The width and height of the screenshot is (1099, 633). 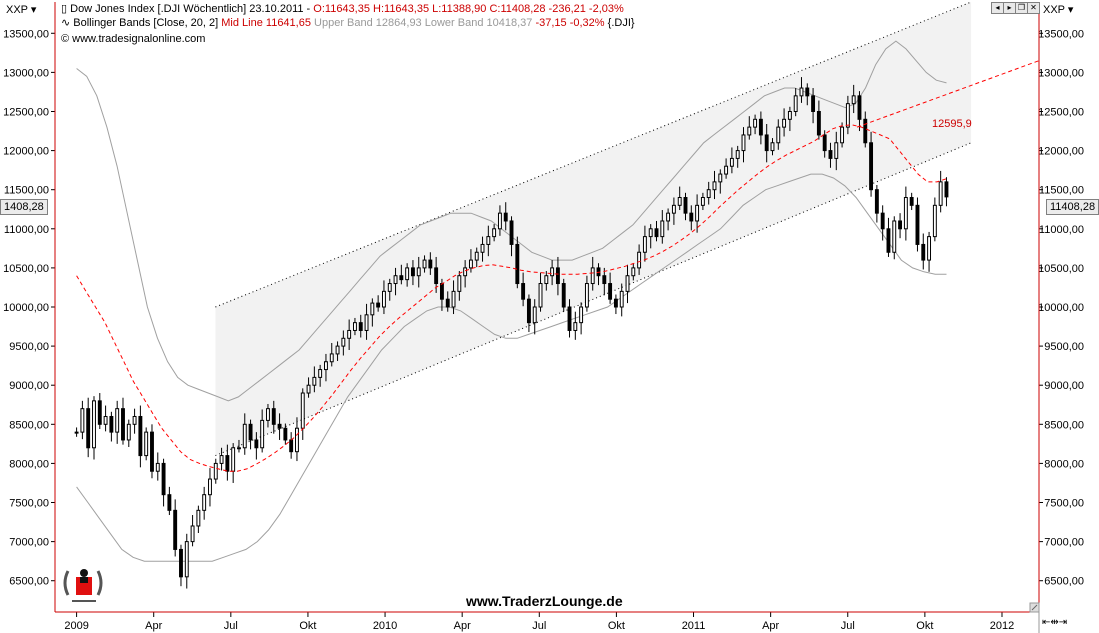 What do you see at coordinates (1064, 347) in the screenshot?
I see `y-tick-right: 9500,00` at bounding box center [1064, 347].